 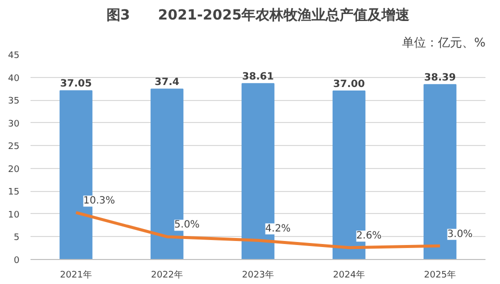 What do you see at coordinates (444, 43) in the screenshot?
I see `chart-subtitle: 单位：亿元、%` at bounding box center [444, 43].